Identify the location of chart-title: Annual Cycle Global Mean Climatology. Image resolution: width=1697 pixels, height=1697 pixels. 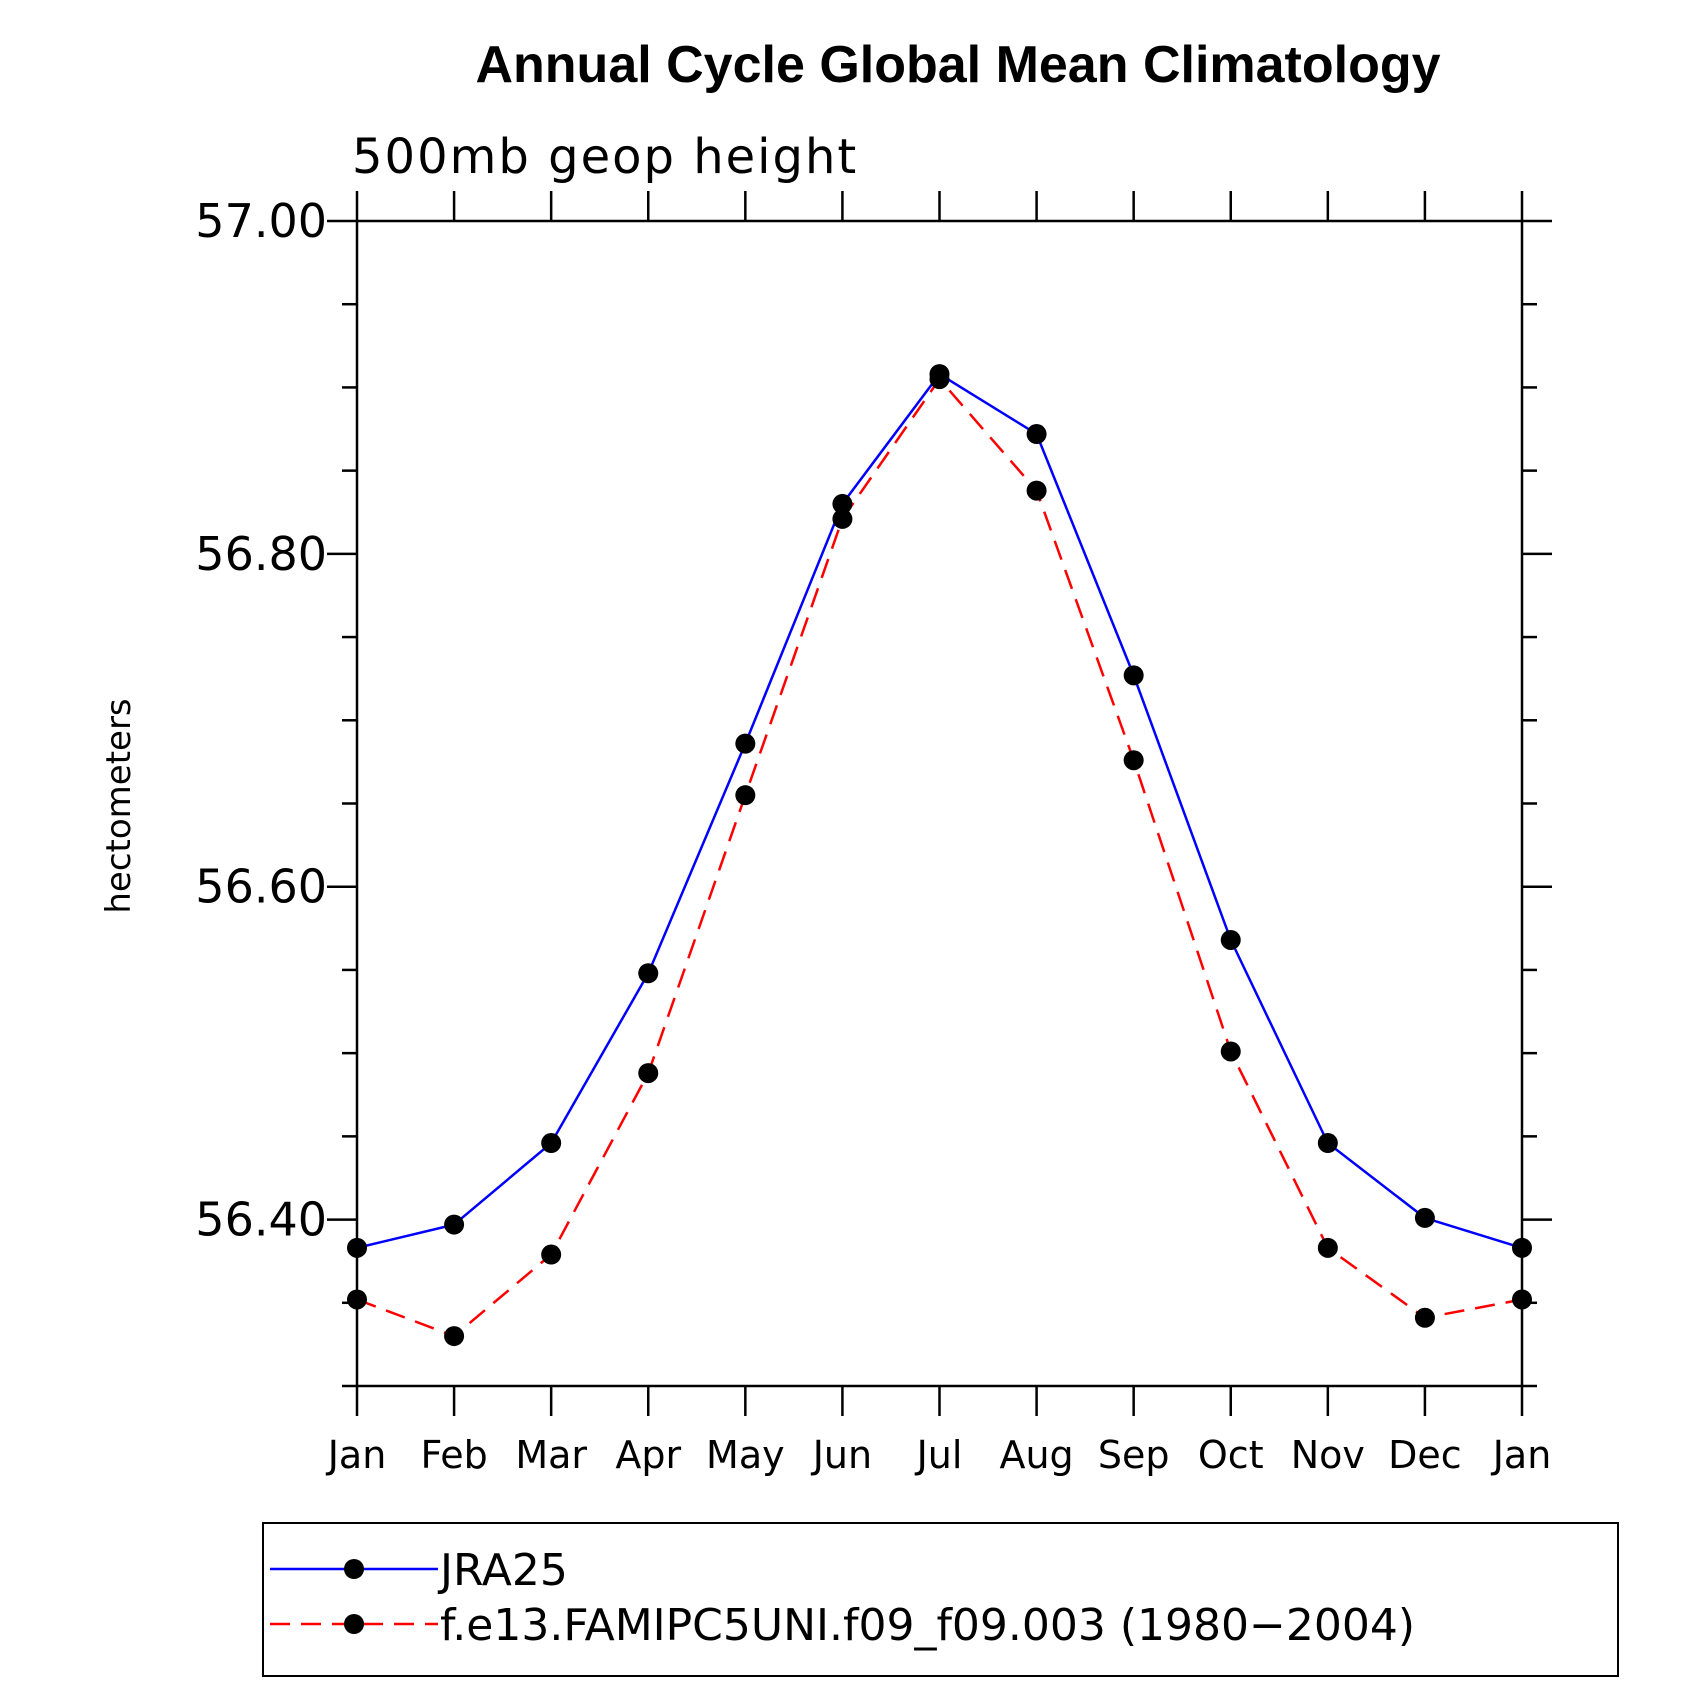
(957, 65).